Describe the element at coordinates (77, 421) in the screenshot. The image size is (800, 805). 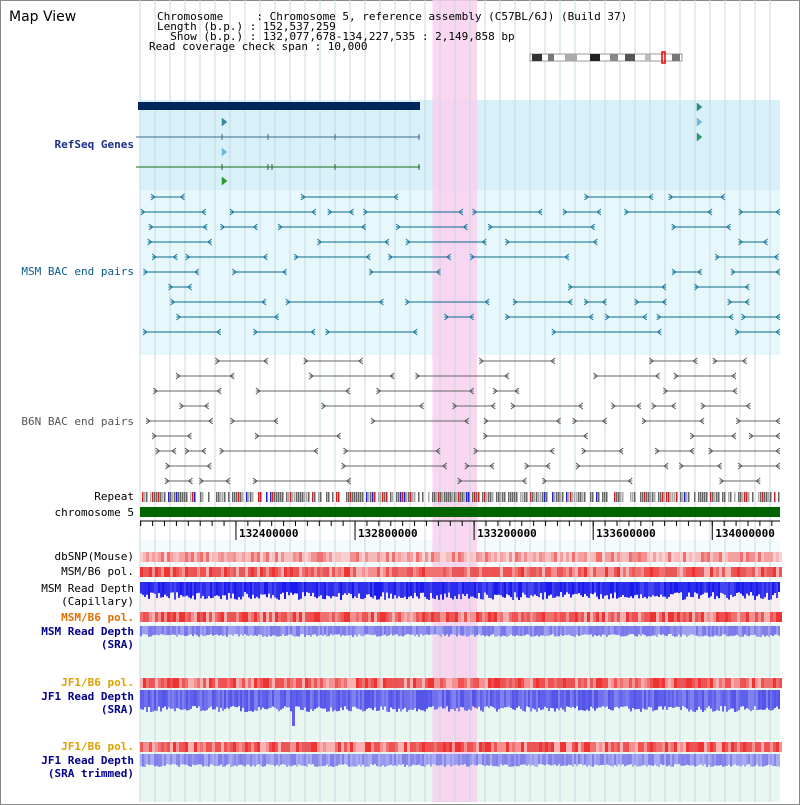
I see `track-label-b6n-bac: B6N BAC end pairs` at that location.